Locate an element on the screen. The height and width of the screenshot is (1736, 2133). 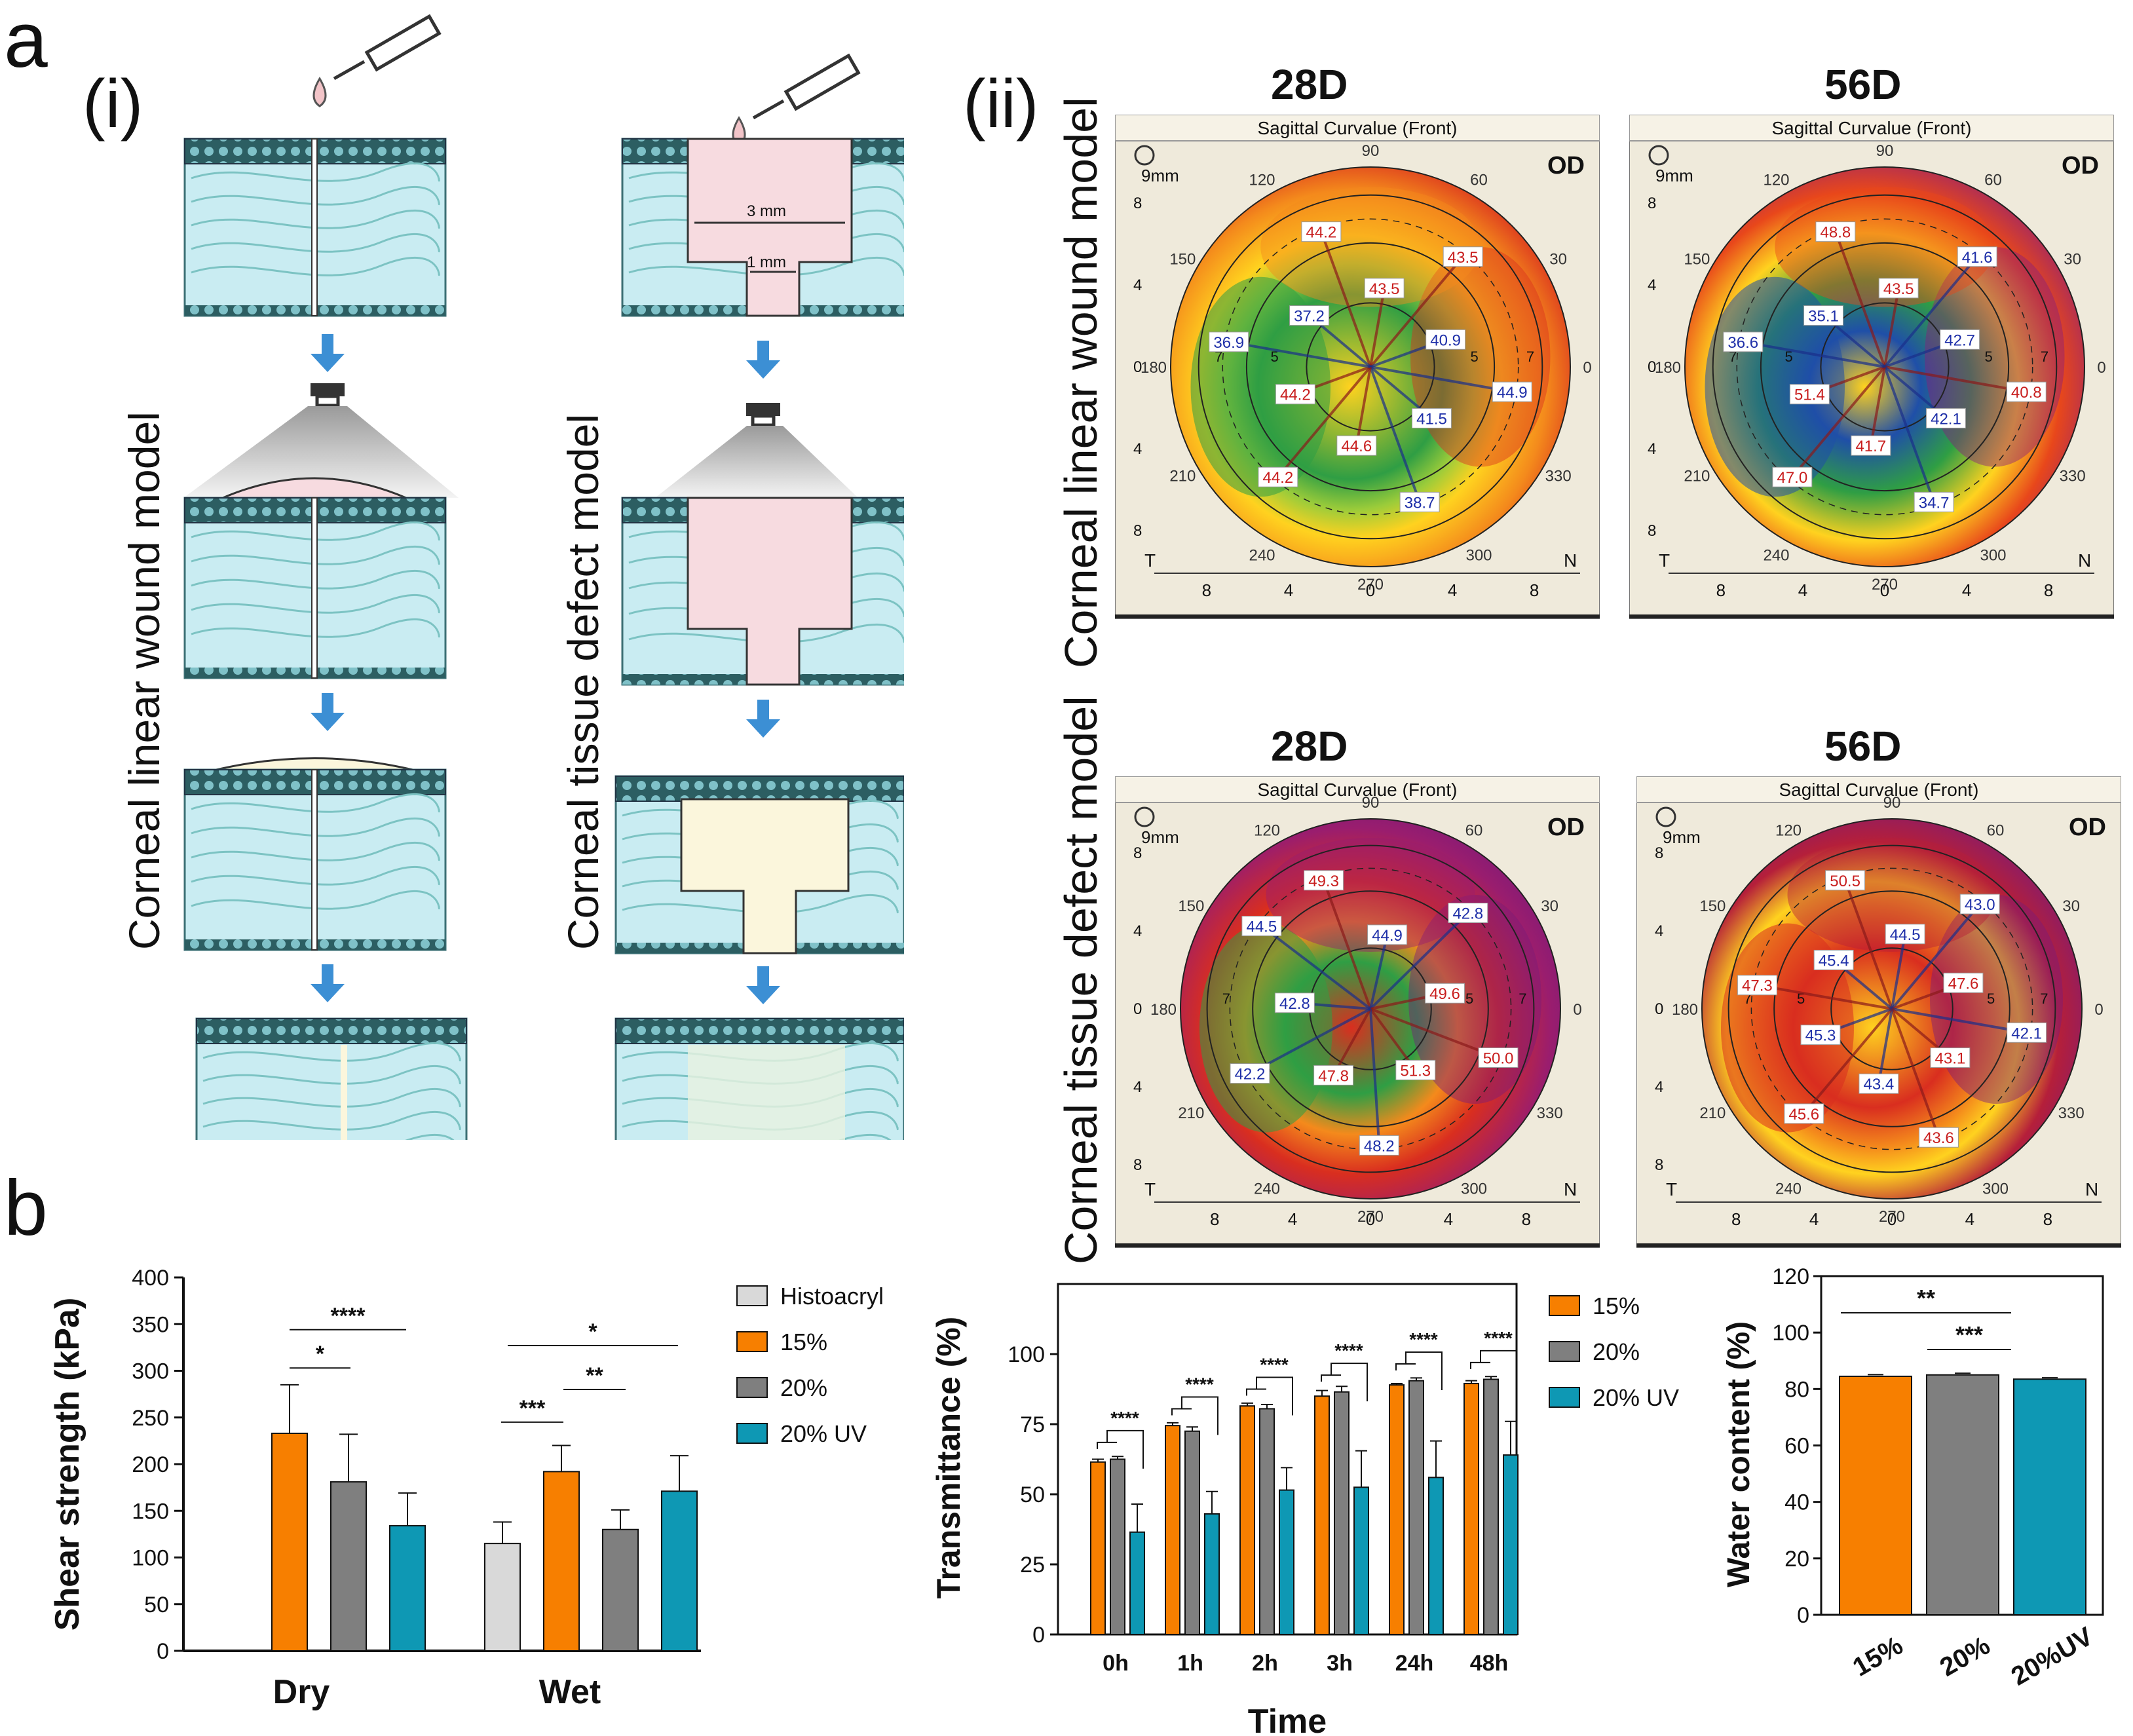
y-tick-label: 350 is located at coordinates (150, 1324).